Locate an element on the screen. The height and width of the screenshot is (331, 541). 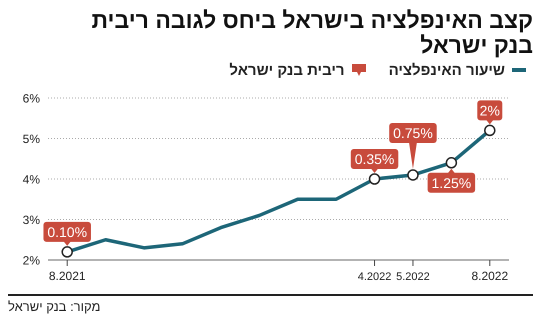
annotation: 2% is located at coordinates (490, 110).